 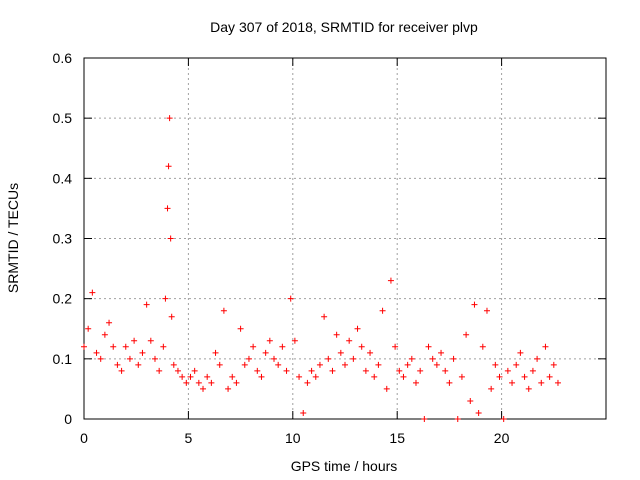 I want to click on x-tick-label: 5, so click(x=189, y=438).